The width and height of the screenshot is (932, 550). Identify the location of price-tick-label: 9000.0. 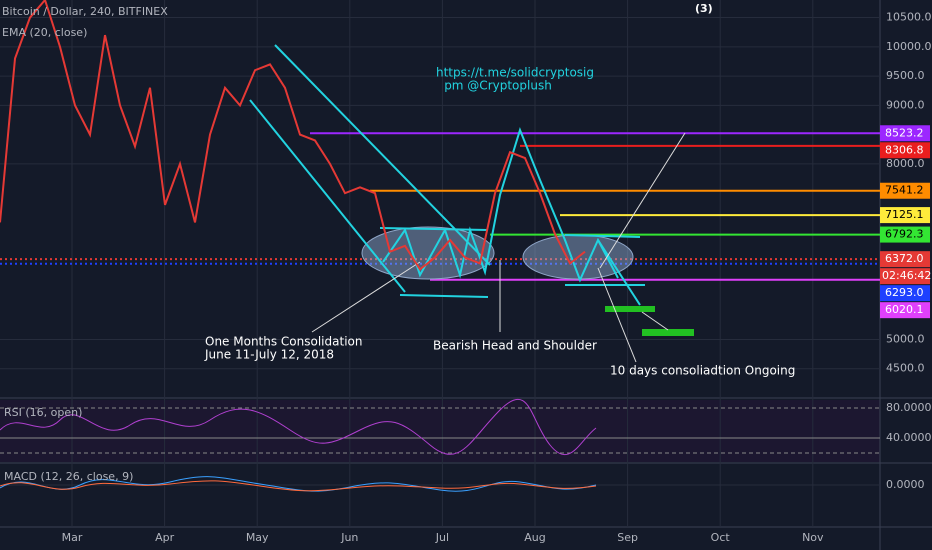
(905, 104).